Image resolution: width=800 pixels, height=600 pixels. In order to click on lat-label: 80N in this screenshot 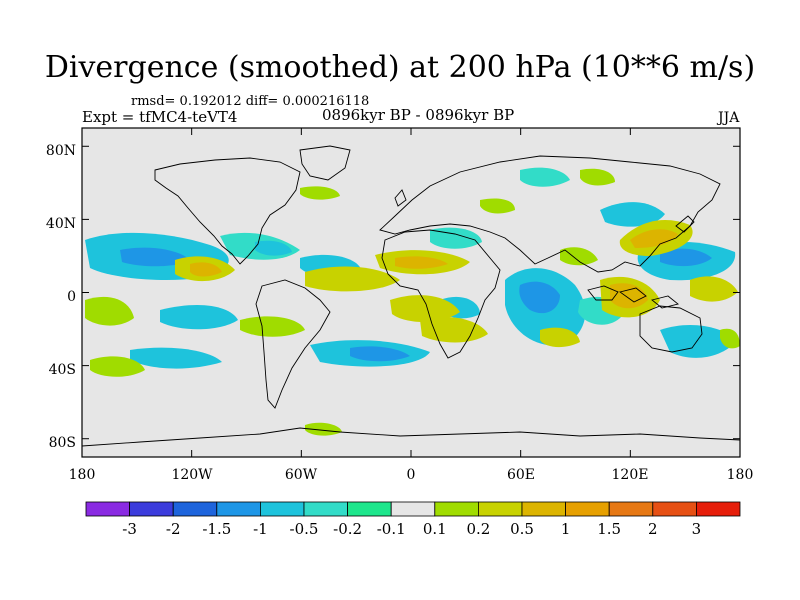, I will do `click(60, 151)`.